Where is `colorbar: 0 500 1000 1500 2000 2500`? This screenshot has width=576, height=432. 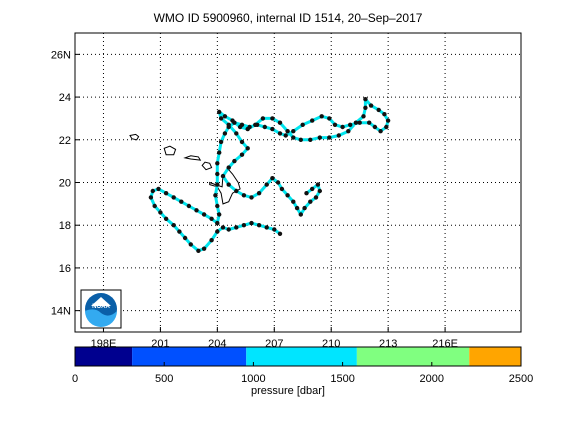
colorbar: 0 500 1000 1500 2000 2500 is located at coordinates (302, 365).